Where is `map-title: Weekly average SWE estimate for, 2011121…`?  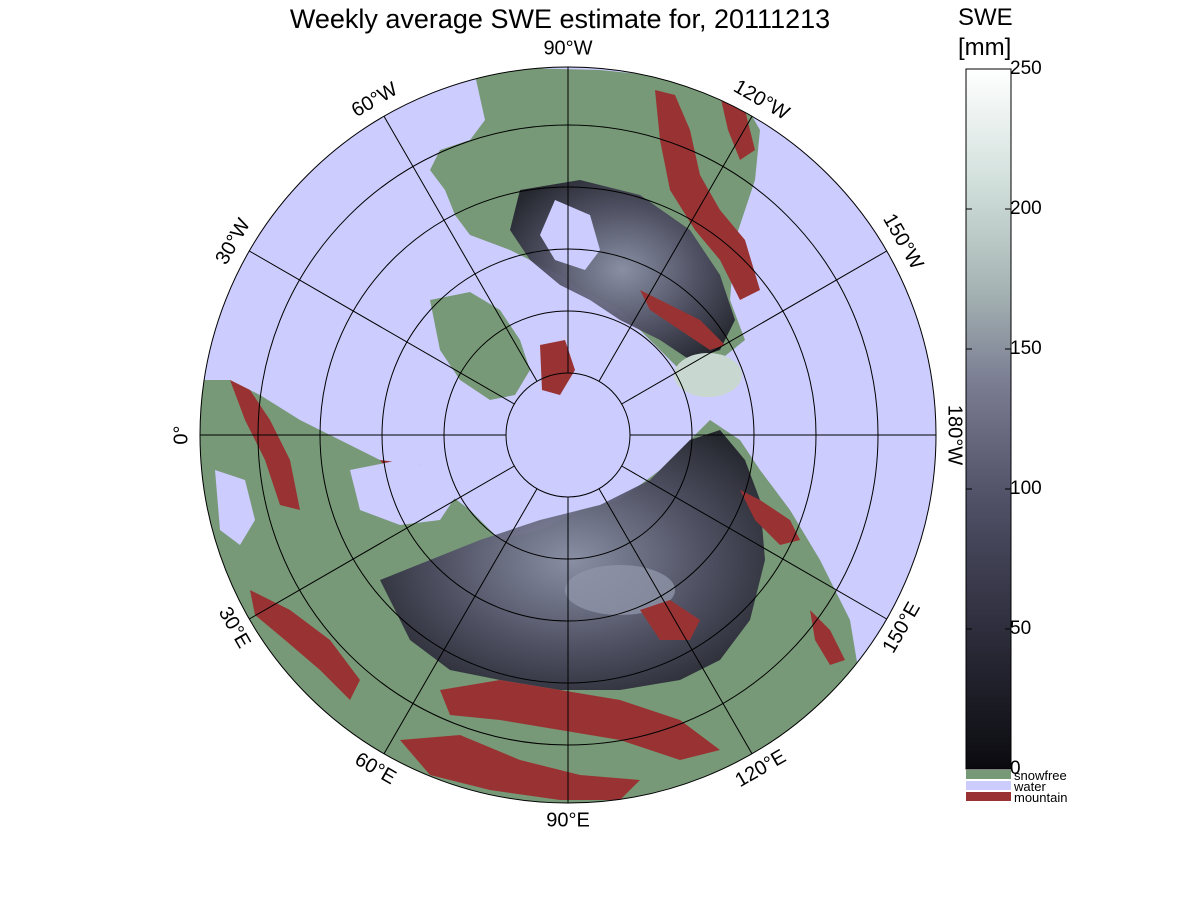 map-title: Weekly average SWE estimate for, 2011121… is located at coordinates (560, 19).